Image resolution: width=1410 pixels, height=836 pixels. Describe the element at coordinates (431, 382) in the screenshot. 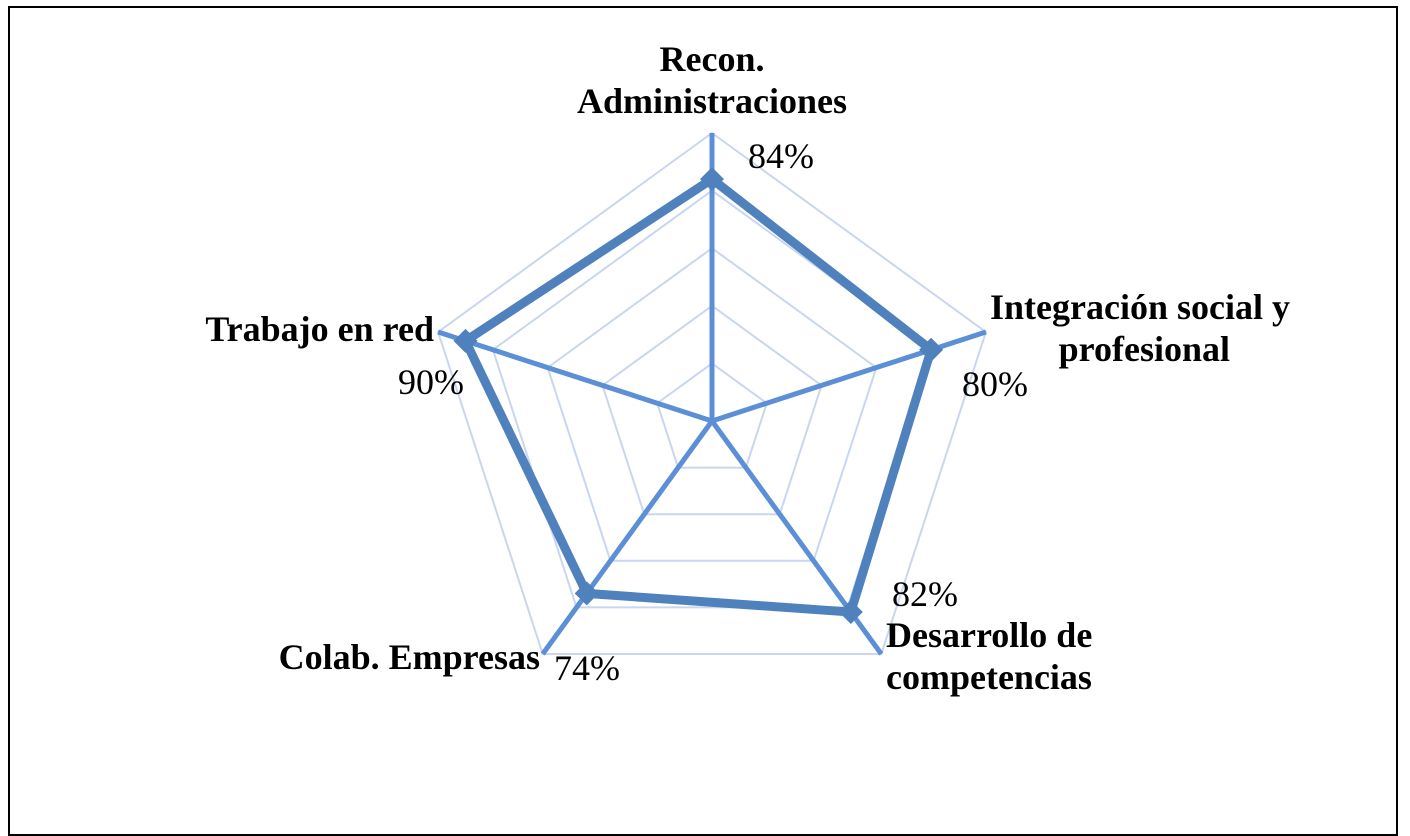

I see `data-label-trabajo-en-red: 90%` at that location.